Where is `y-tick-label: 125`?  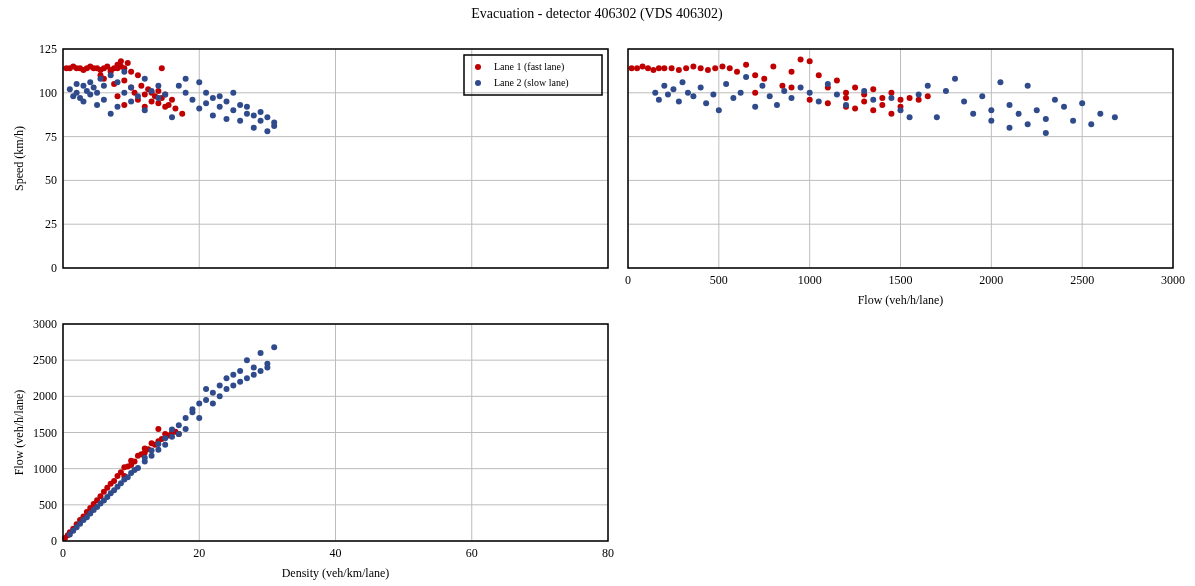
y-tick-label: 125 is located at coordinates (48, 49).